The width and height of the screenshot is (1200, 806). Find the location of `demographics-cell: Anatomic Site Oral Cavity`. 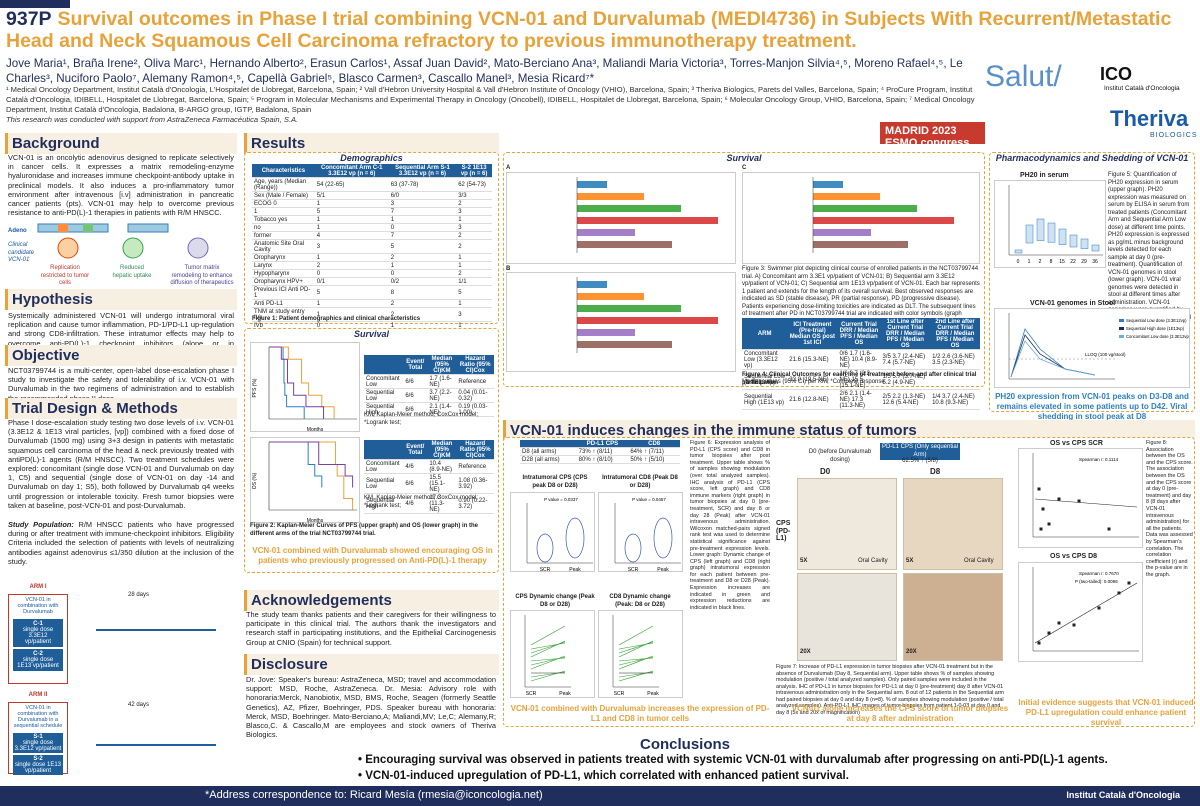

demographics-cell: Anatomic Site Oral Cavity is located at coordinates (283, 246).